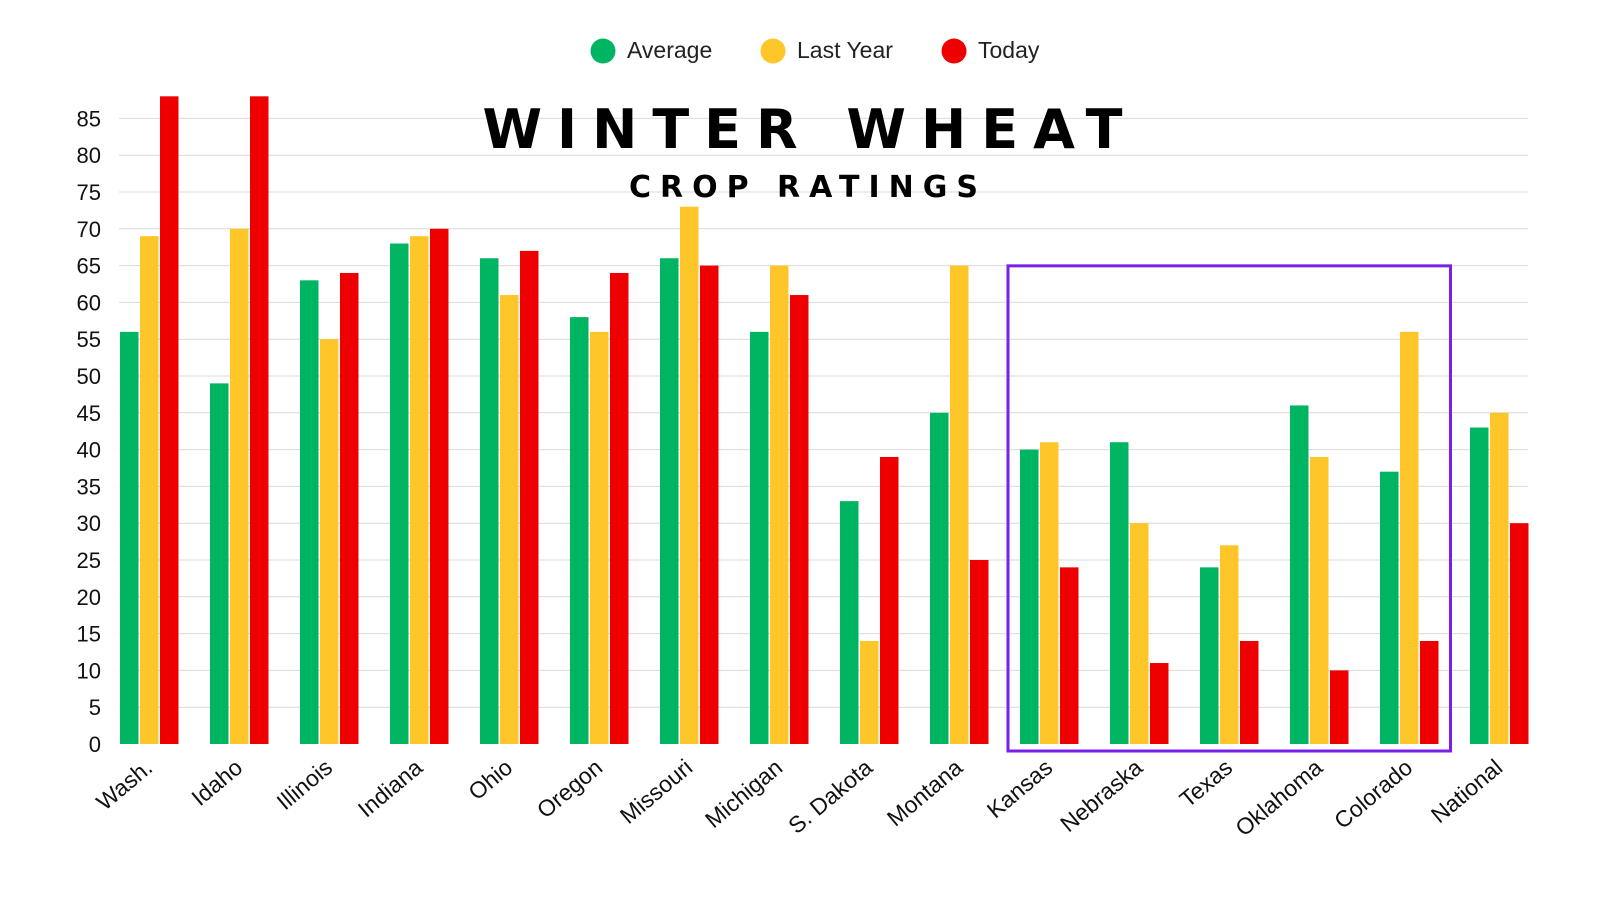  Describe the element at coordinates (845, 50) in the screenshot. I see `legend-label-last-year: Last Year` at that location.